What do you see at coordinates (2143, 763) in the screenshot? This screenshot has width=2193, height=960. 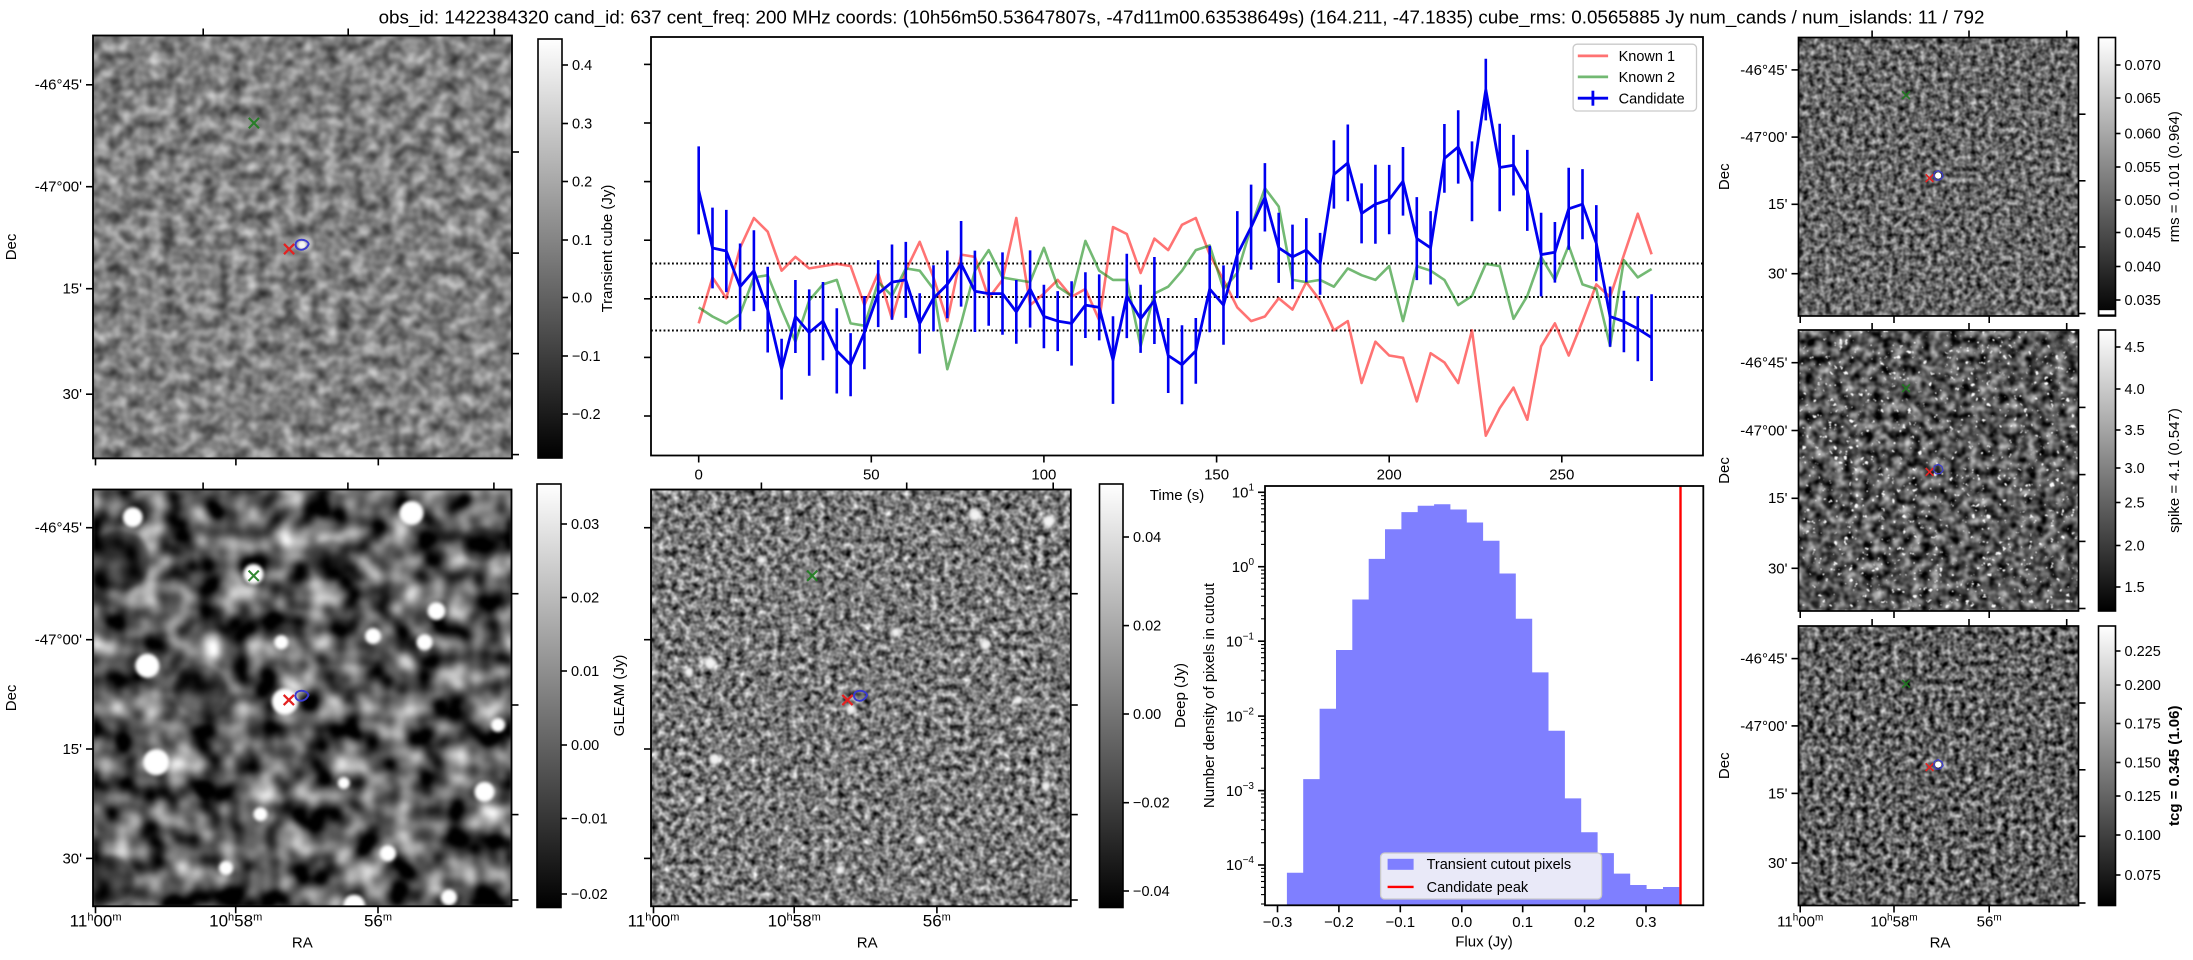 I see `svg-text: 0.150` at bounding box center [2143, 763].